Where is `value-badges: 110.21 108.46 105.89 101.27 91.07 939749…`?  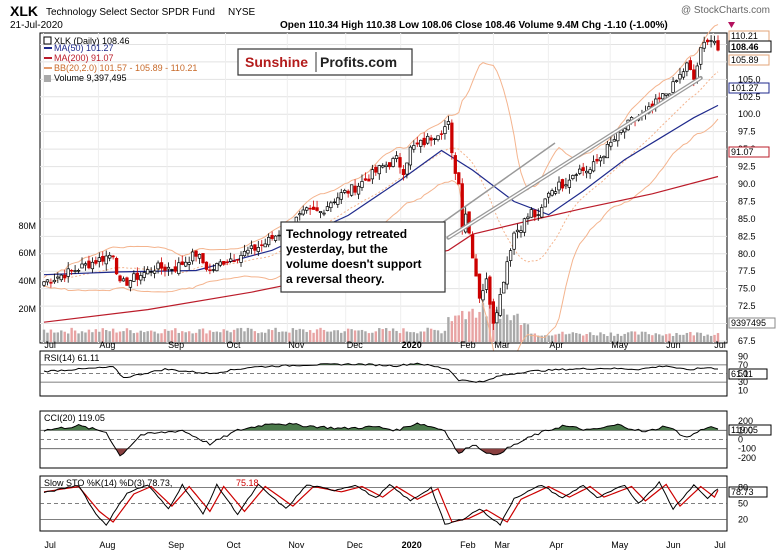 value-badges: 110.21 108.46 105.89 101.27 91.07 939749… is located at coordinates (752, 179).